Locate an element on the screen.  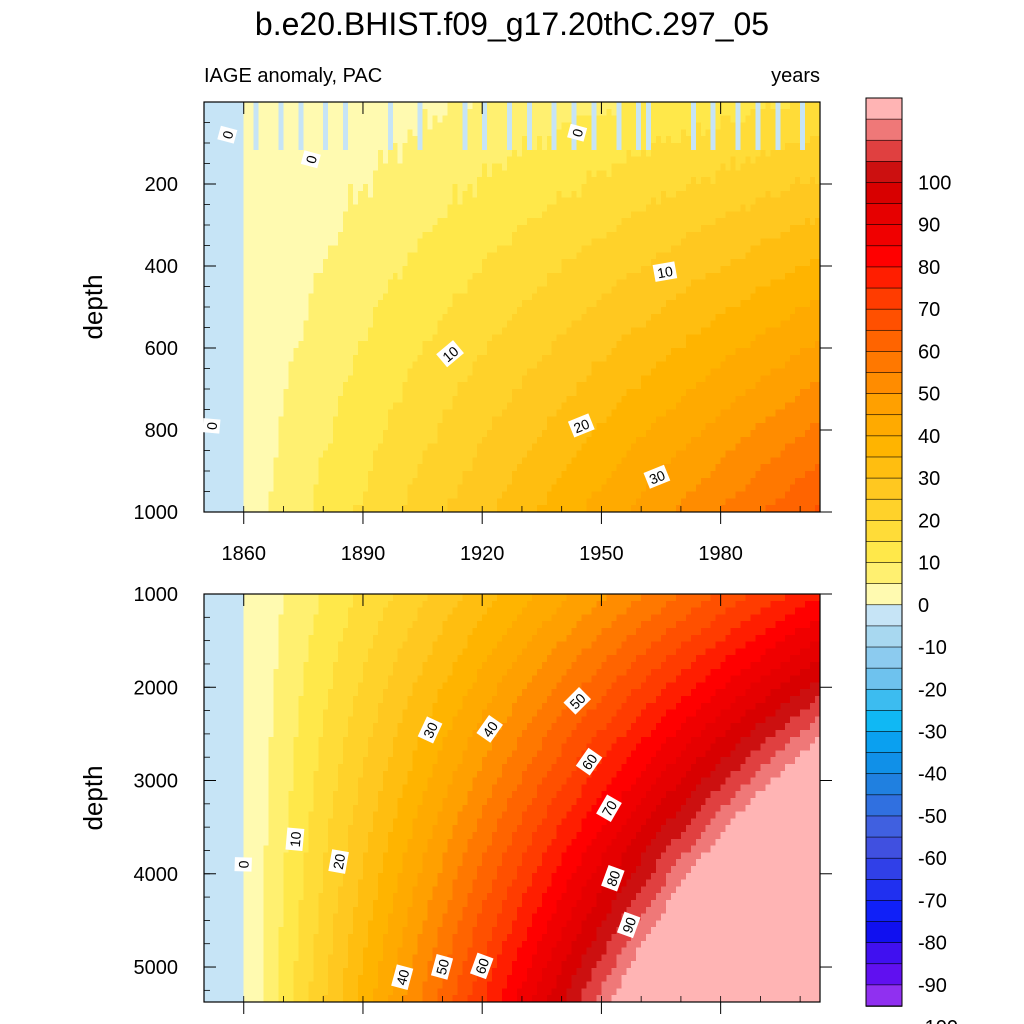
colorbar-label: 60 is located at coordinates (929, 352).